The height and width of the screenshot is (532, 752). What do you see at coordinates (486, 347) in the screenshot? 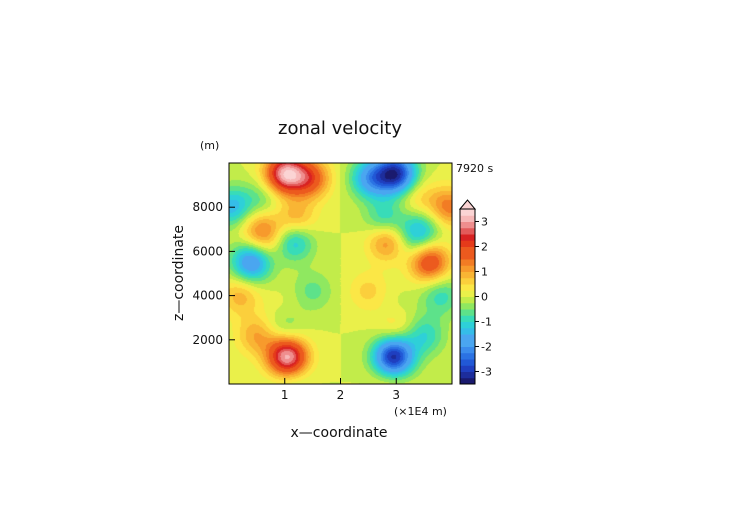
I see `colorbar-tick-label: -2` at bounding box center [486, 347].